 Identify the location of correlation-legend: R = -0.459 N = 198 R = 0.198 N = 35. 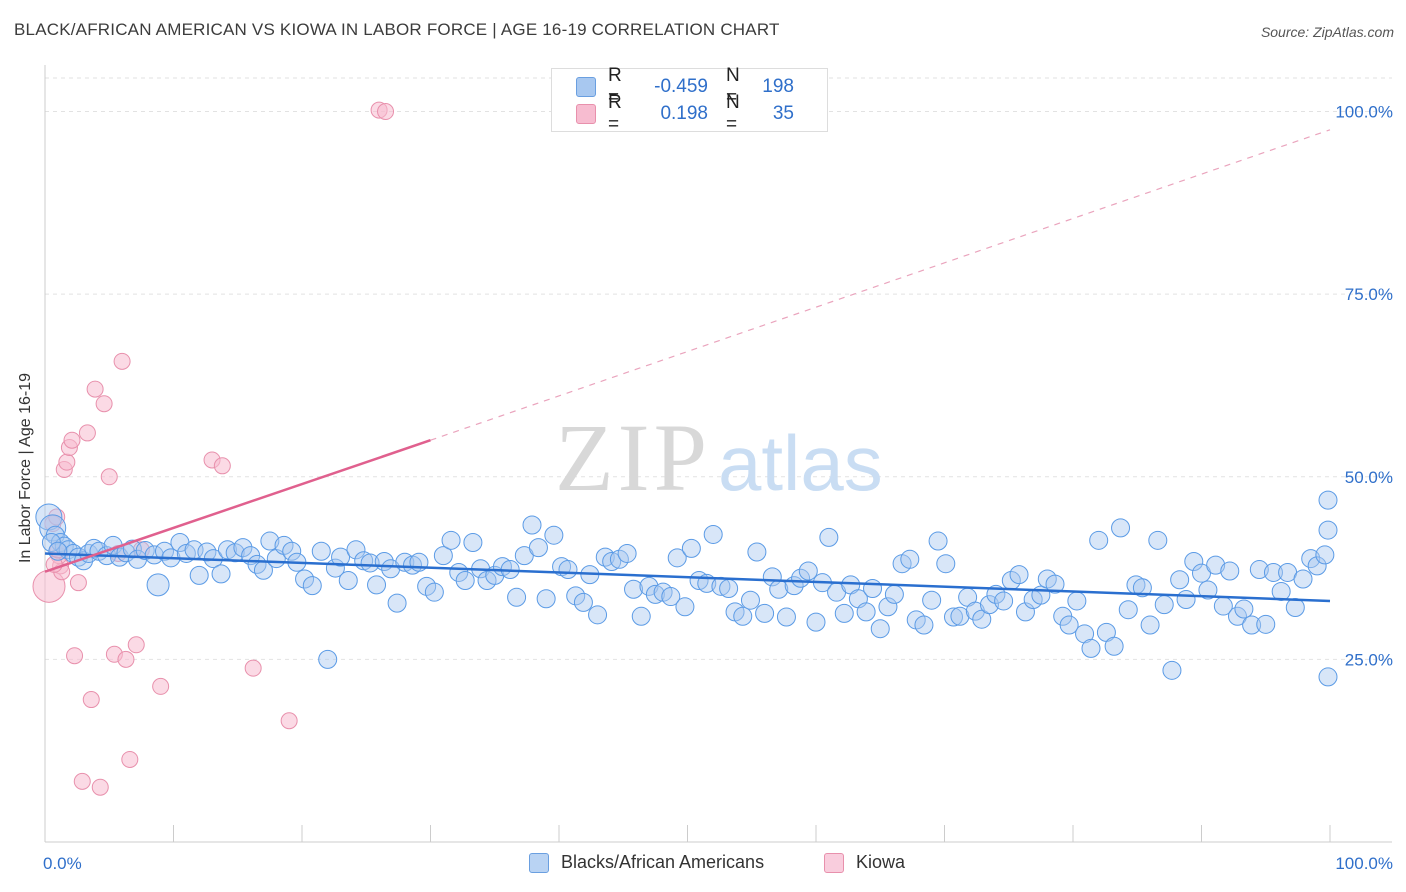
(689, 100).